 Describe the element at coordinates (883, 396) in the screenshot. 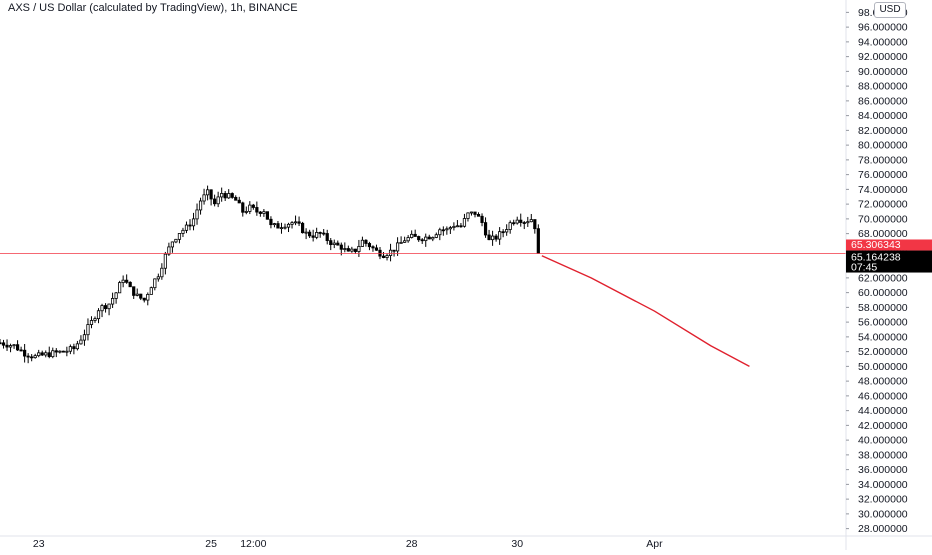

I see `y-tick-label: 46.000000` at that location.